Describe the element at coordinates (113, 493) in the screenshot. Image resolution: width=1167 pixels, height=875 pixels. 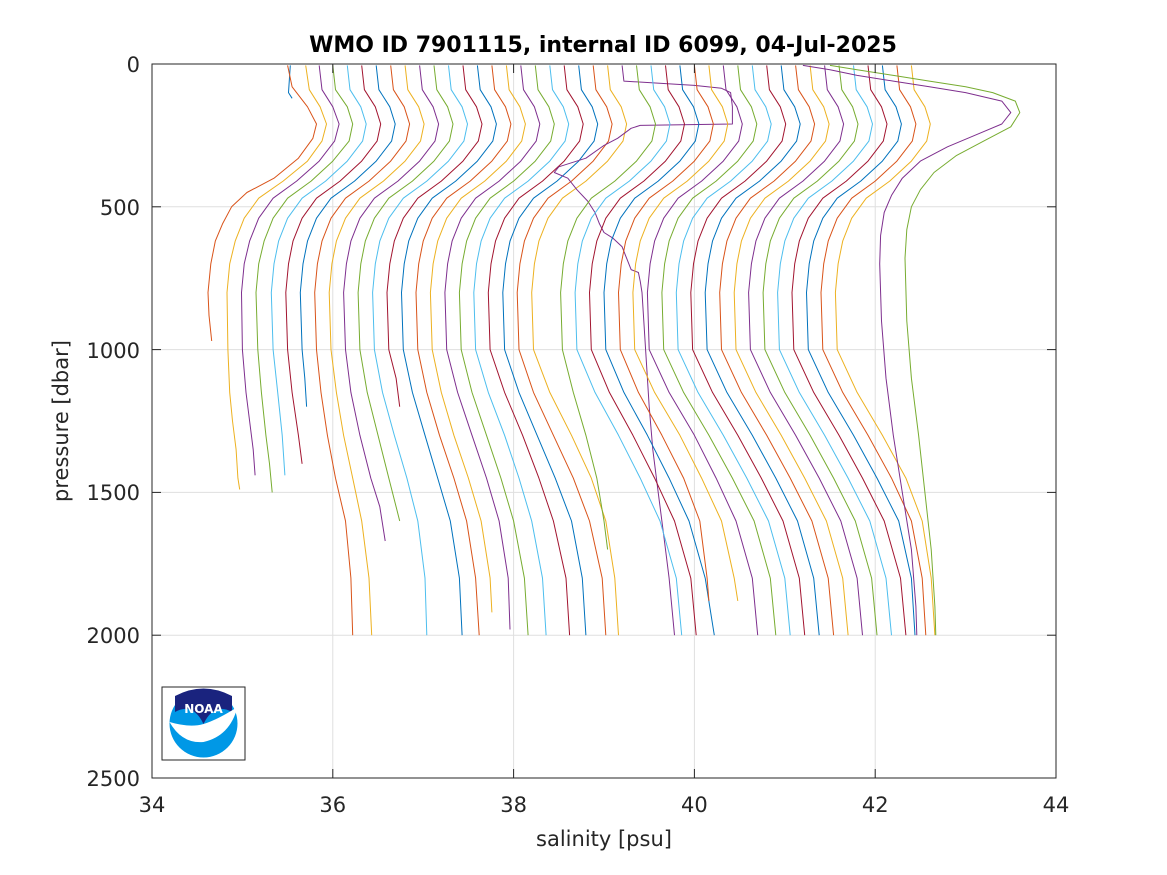
I see `y-tick-label: 1500` at that location.